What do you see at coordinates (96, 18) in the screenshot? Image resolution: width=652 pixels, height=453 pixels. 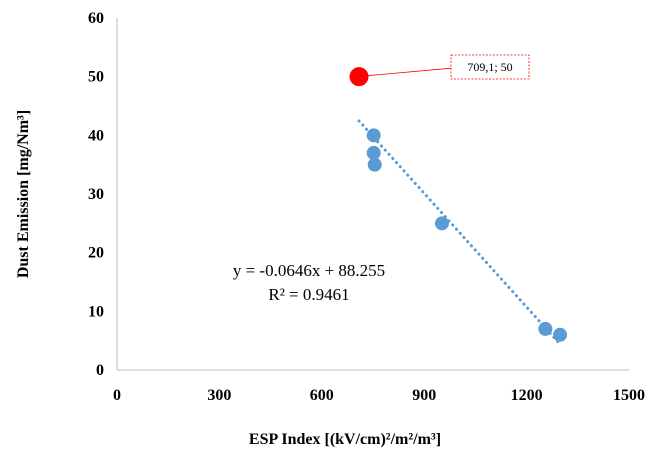 I see `y-tick-label: 60` at bounding box center [96, 18].